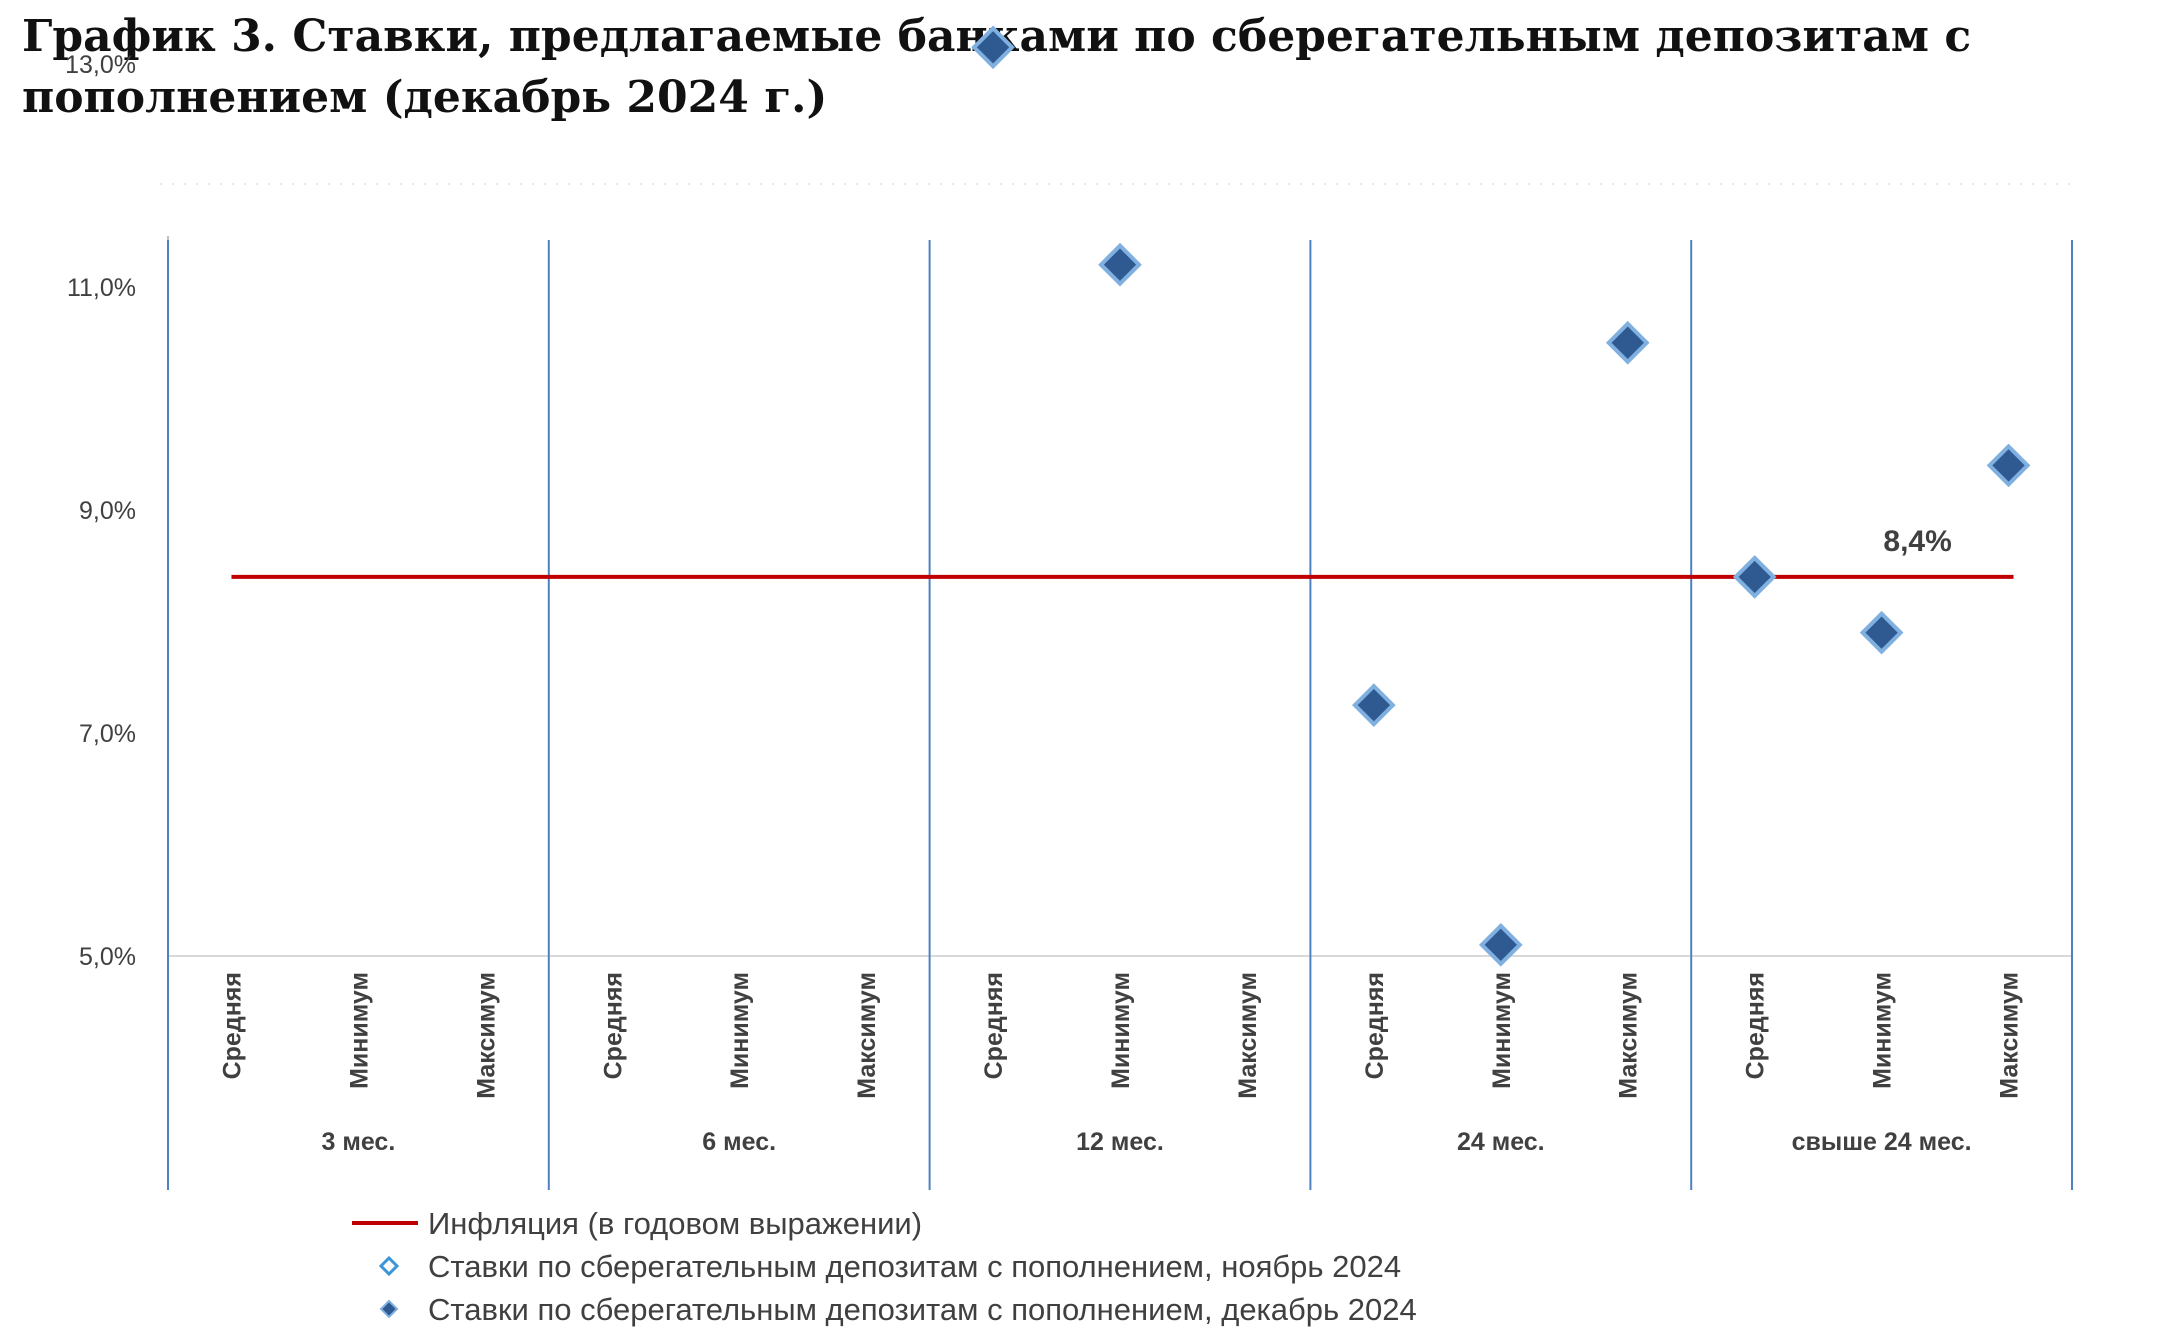 This screenshot has height=1343, width=2160. Describe the element at coordinates (1882, 1142) in the screenshot. I see `group-label: свыше 24 мес.` at that location.